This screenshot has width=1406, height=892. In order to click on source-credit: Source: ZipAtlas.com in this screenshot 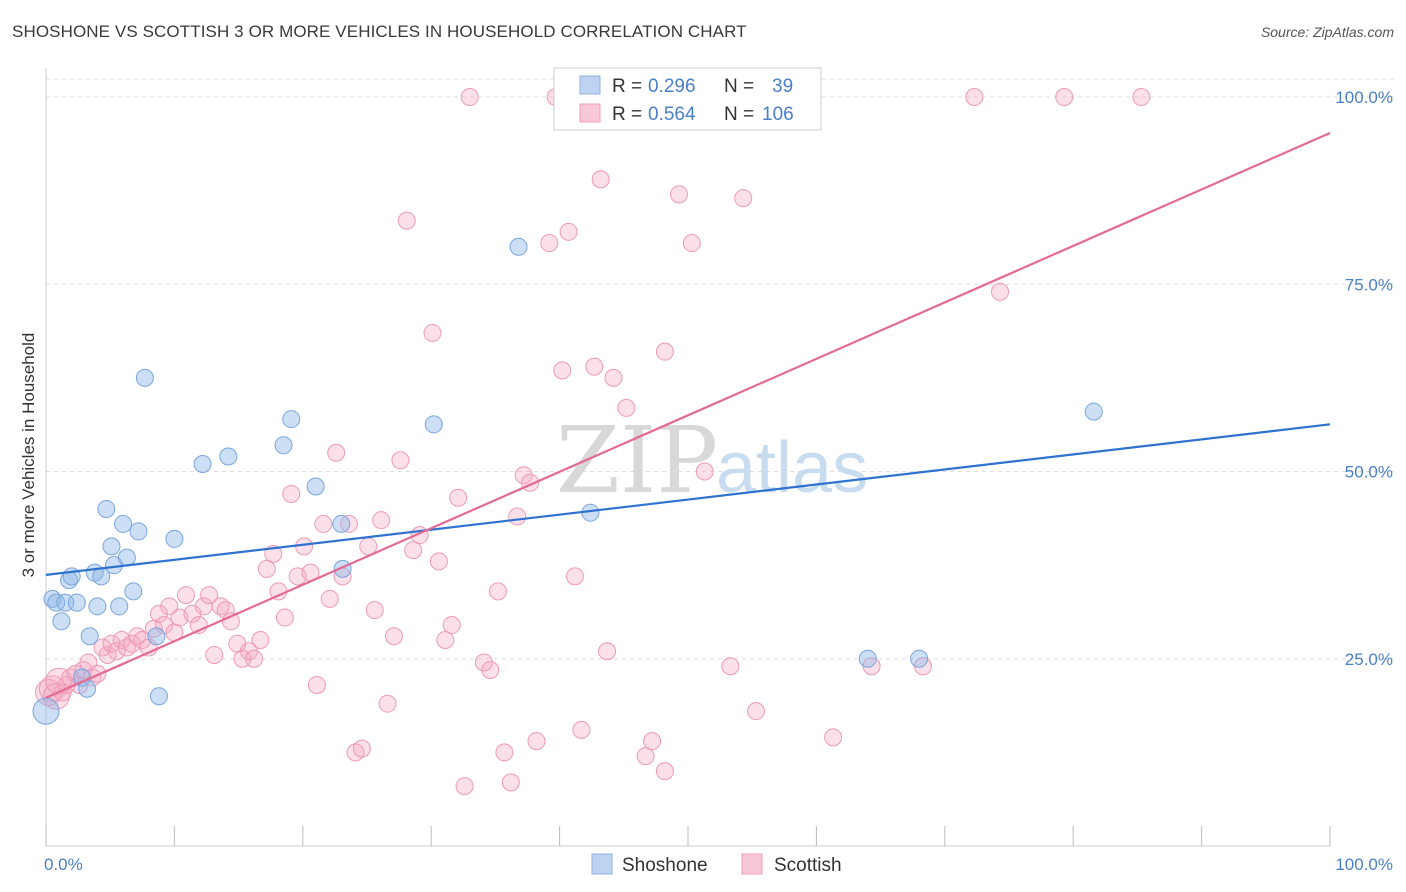, I will do `click(1327, 32)`.